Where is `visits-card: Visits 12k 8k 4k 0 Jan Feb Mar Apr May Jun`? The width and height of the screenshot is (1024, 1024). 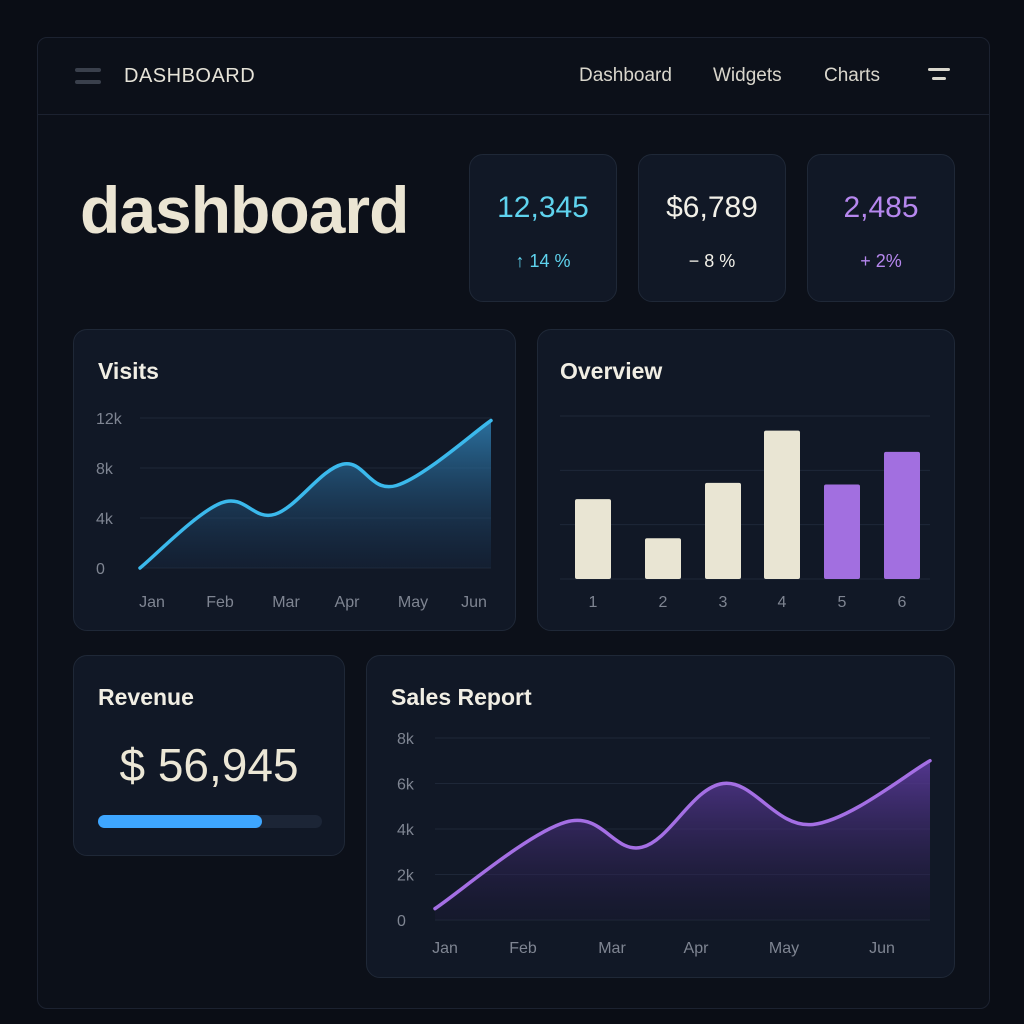 visits-card: Visits 12k 8k 4k 0 Jan Feb Mar Apr May Jun is located at coordinates (294, 480).